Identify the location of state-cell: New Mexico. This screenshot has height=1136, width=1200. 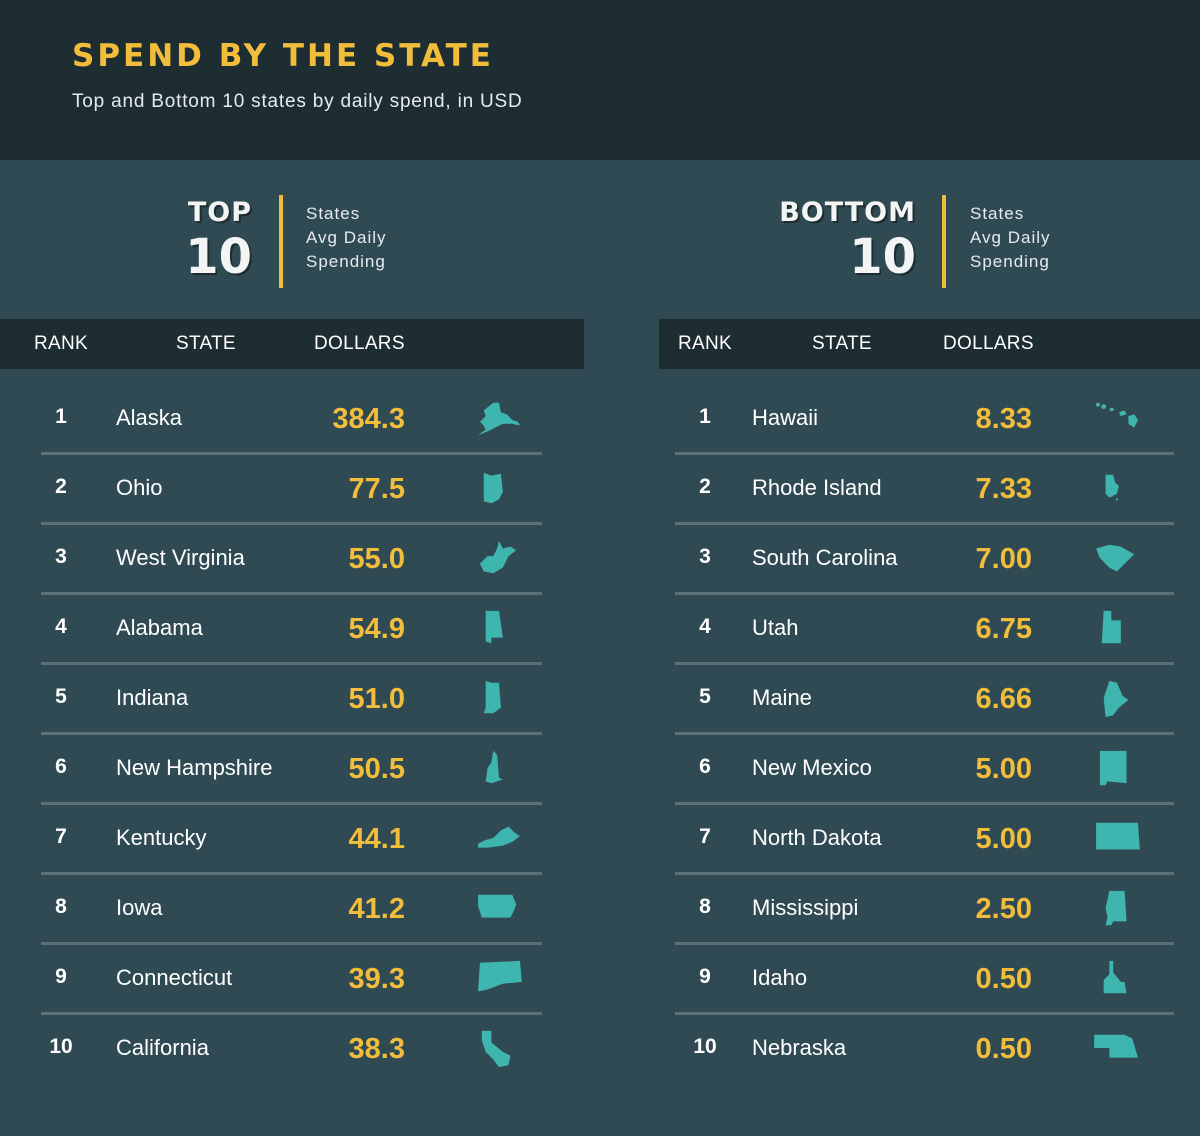
(812, 767).